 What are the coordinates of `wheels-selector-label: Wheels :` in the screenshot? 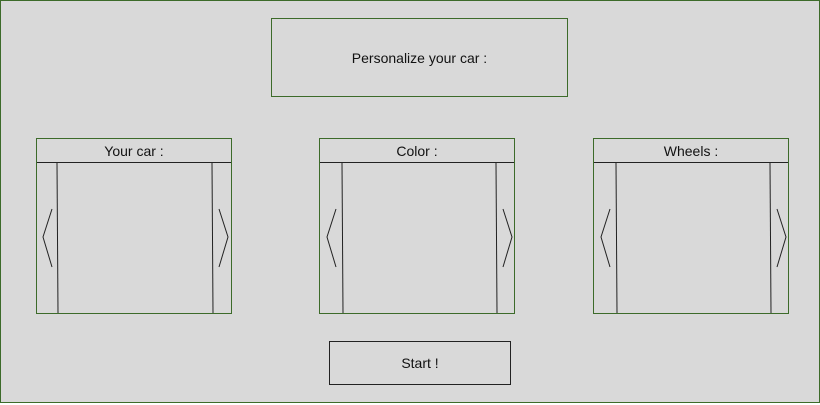 It's located at (691, 150).